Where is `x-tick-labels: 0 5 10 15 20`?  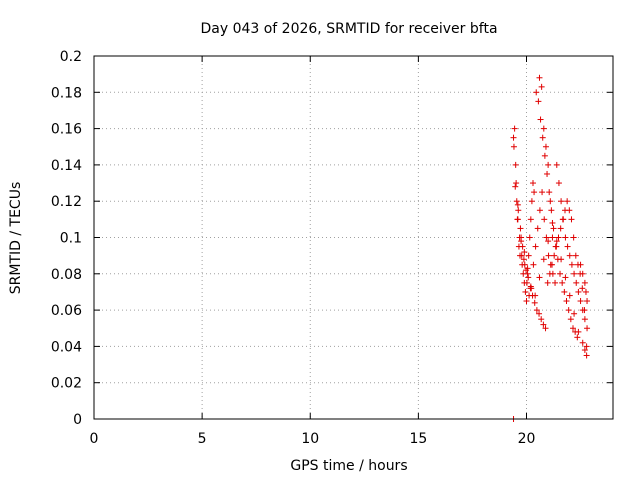
x-tick-labels: 0 5 10 15 20 is located at coordinates (313, 439).